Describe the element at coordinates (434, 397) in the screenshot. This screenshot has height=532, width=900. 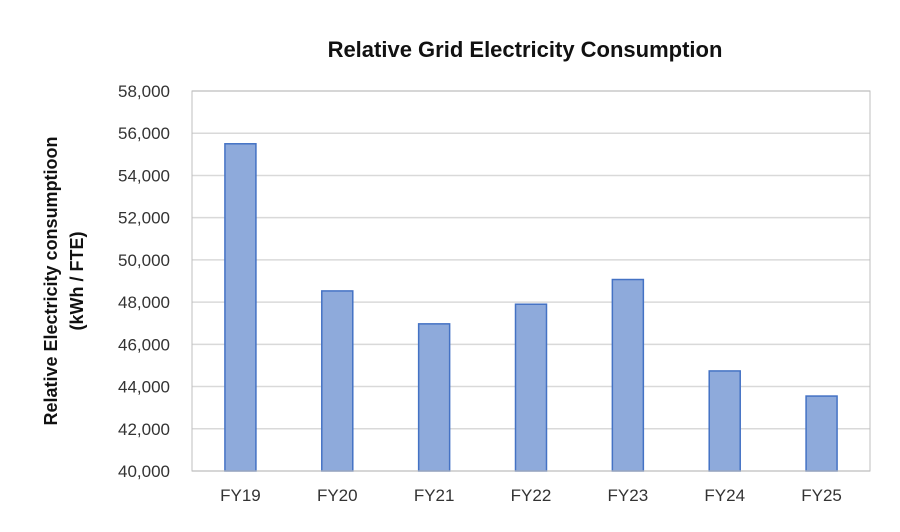
I see `bar-fy21` at that location.